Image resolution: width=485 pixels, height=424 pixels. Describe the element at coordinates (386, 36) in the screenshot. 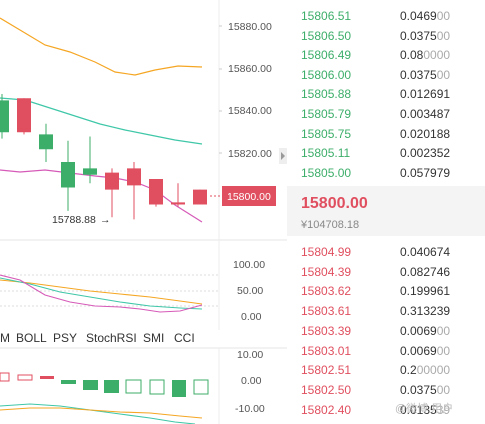

I see `orderbook-ask-row: 15806.50 0.037500` at that location.